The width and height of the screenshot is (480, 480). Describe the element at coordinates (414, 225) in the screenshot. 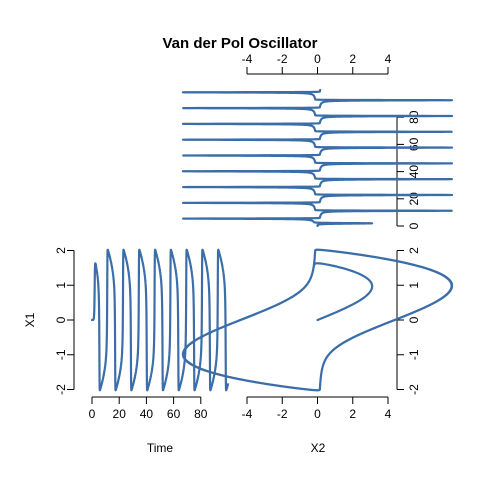

I see `time-right-y-axis-tick-label: 0` at that location.